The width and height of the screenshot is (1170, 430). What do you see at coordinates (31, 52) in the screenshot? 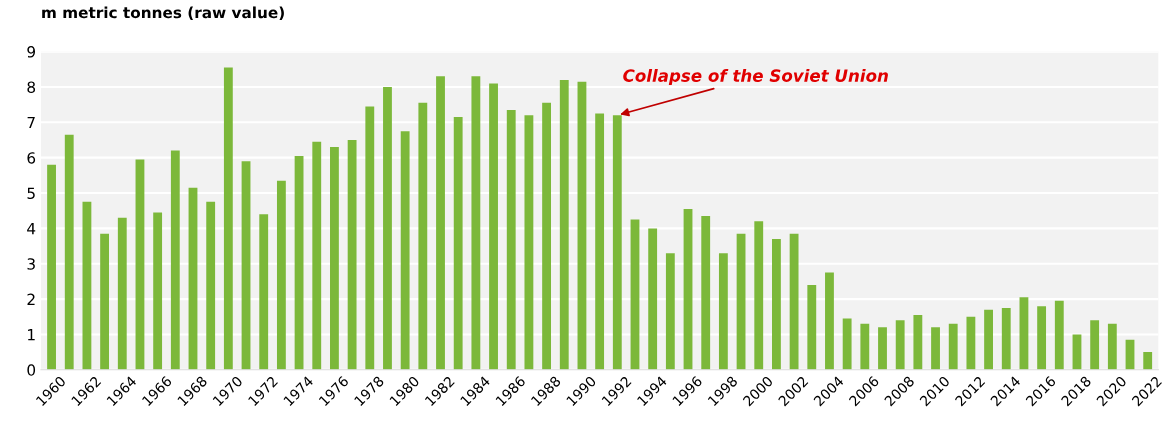
I see `y-tick-label: 9` at bounding box center [31, 52].